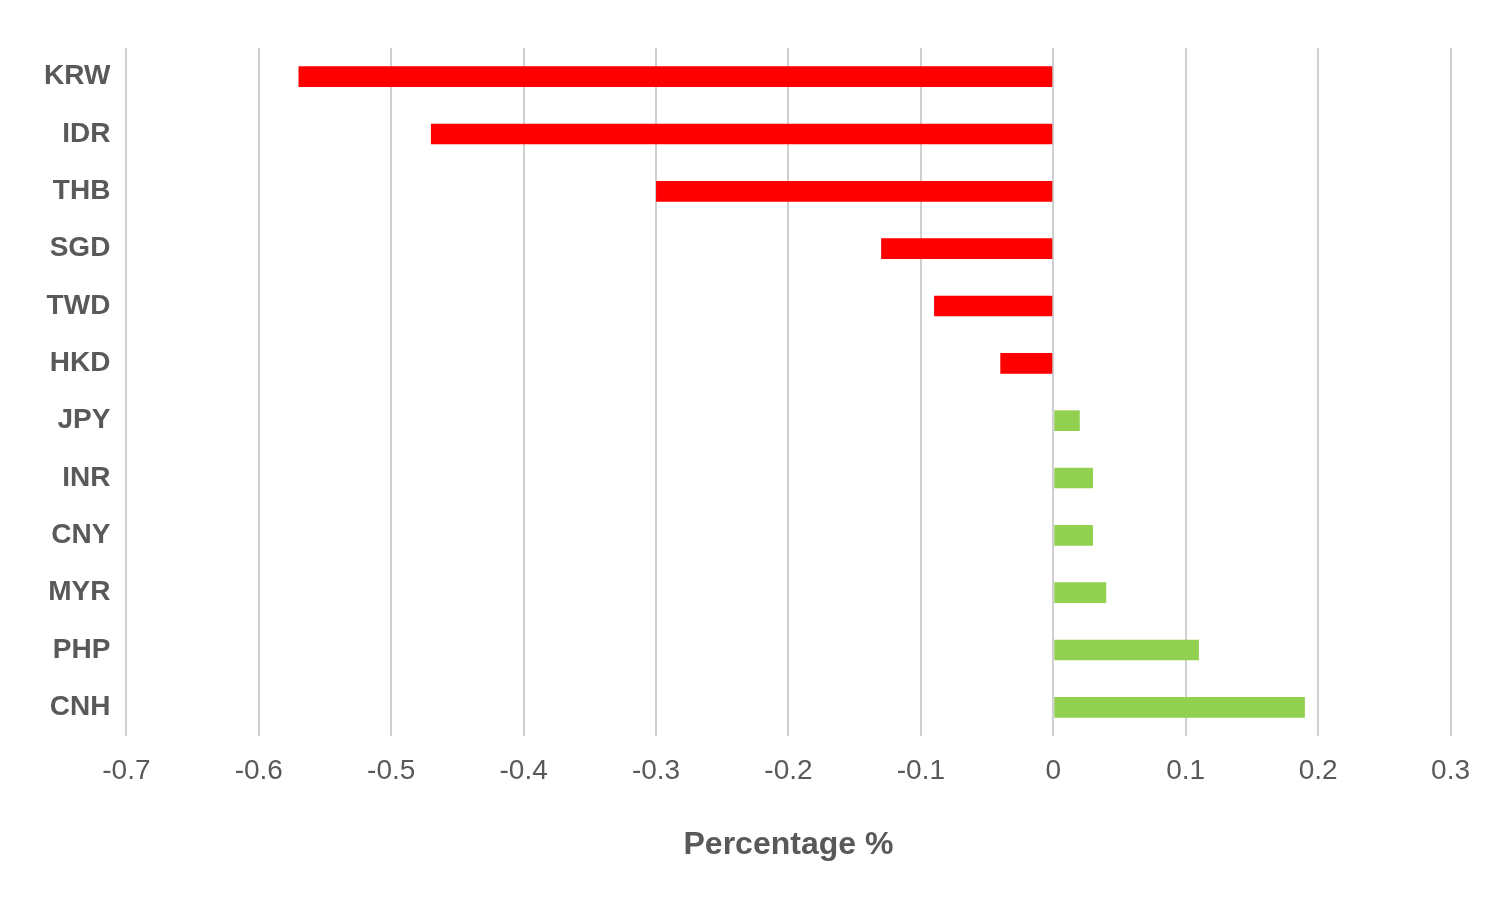 The height and width of the screenshot is (906, 1500). Describe the element at coordinates (1053, 769) in the screenshot. I see `x-tick-label: 0` at that location.